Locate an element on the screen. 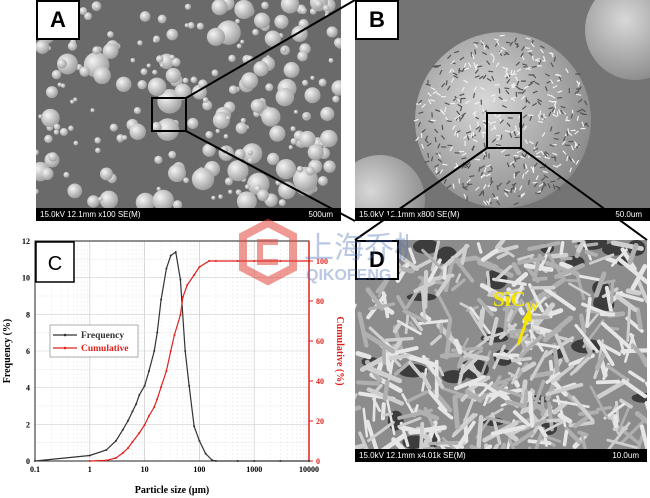 Image resolution: width=650 pixels, height=498 pixels. x-tick-label: 1000 is located at coordinates (254, 469).